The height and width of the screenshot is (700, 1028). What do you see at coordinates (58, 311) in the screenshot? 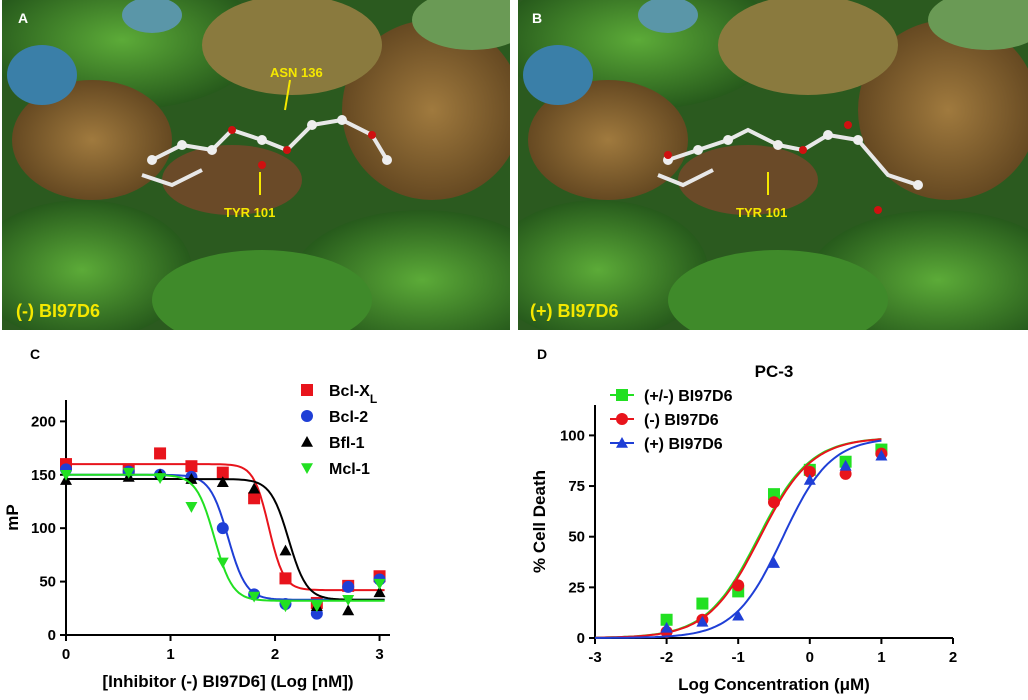
I see `compound-label-a: (-) BI97D6` at bounding box center [58, 311].